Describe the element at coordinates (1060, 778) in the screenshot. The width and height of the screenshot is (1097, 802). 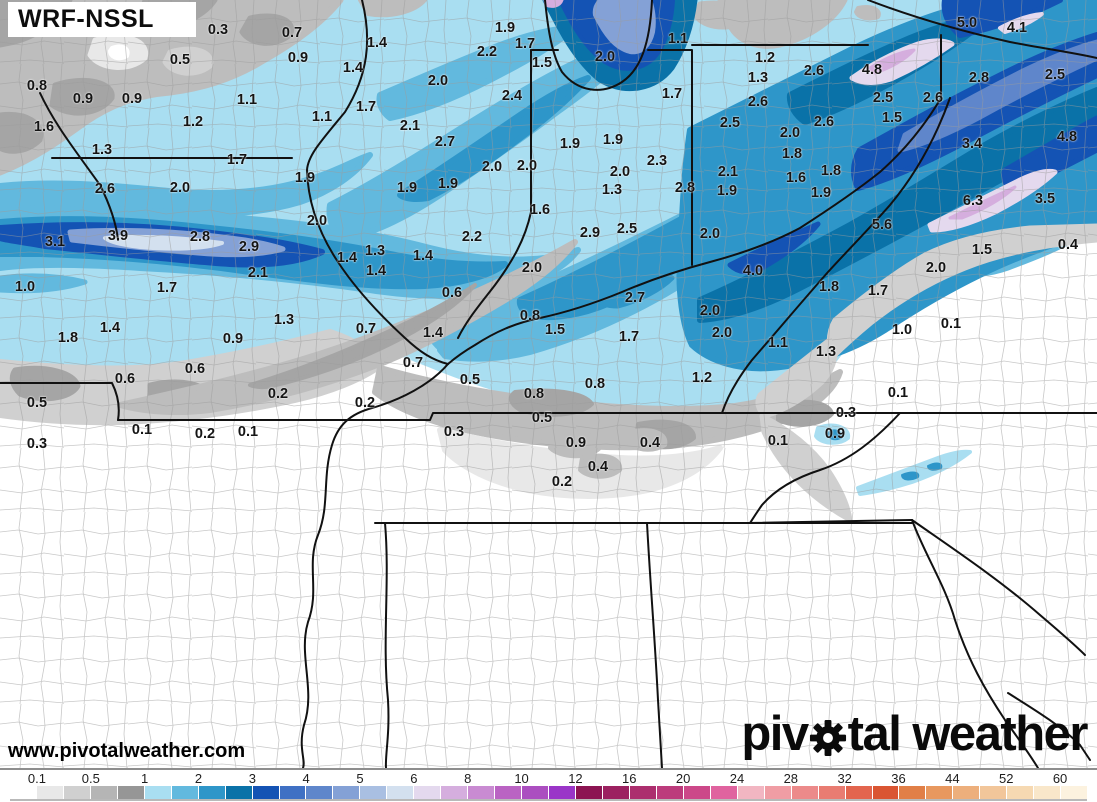
I see `colorbar-tick: 60` at that location.